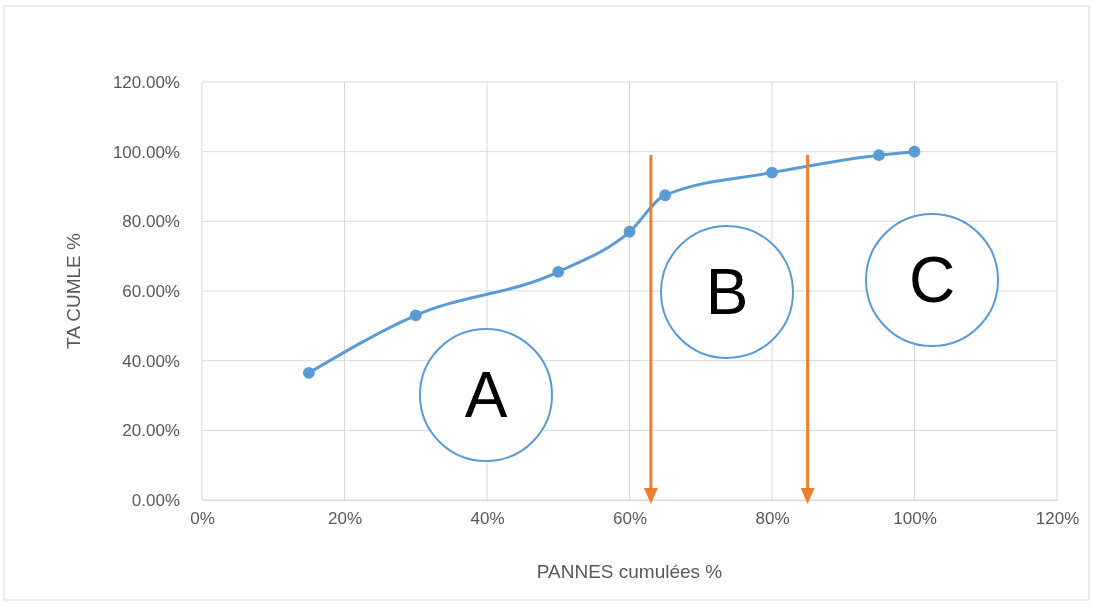 The image size is (1093, 604). What do you see at coordinates (727, 292) in the screenshot?
I see `annotation: B` at bounding box center [727, 292].